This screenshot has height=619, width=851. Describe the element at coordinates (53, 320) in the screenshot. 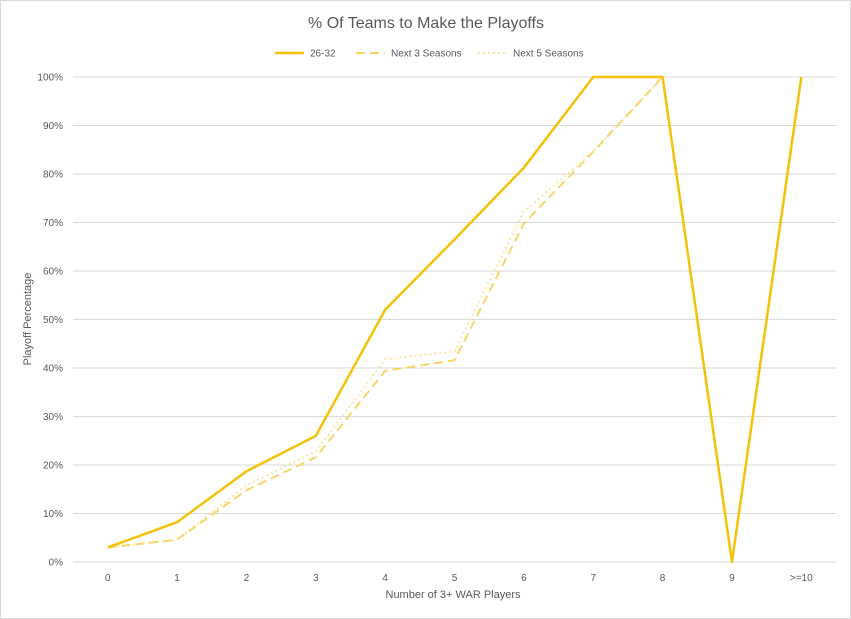

I see `y-tick-label: 50%` at that location.